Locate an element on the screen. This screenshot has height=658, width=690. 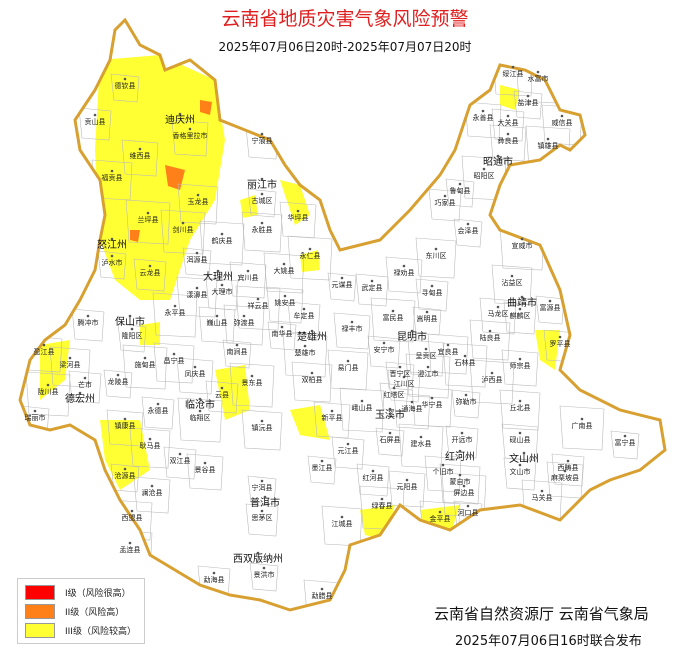
prefecture-label: 临沧市 is located at coordinates (200, 404).